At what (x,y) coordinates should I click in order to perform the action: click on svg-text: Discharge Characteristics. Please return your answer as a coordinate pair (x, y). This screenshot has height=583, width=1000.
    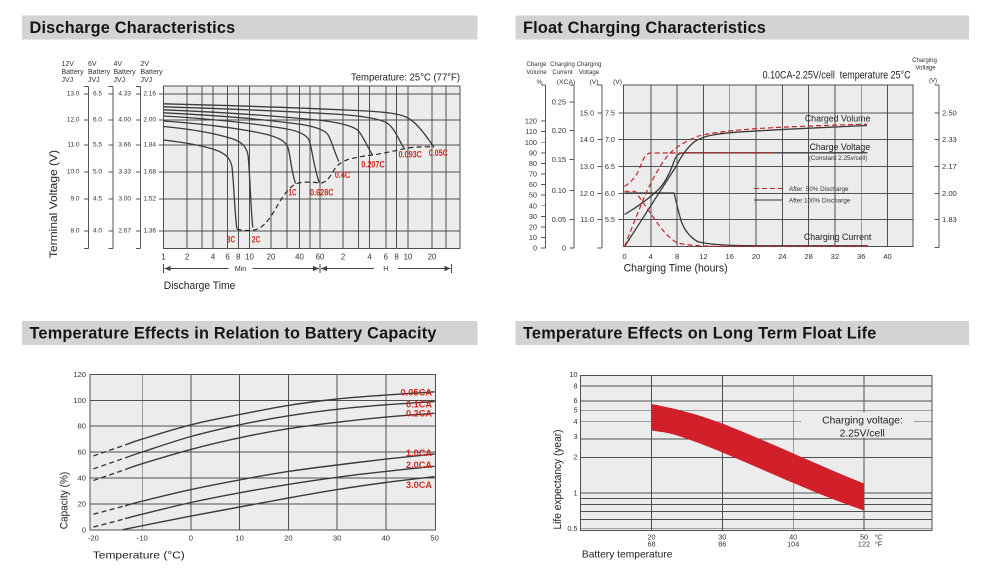
    Looking at the image, I should click on (133, 28).